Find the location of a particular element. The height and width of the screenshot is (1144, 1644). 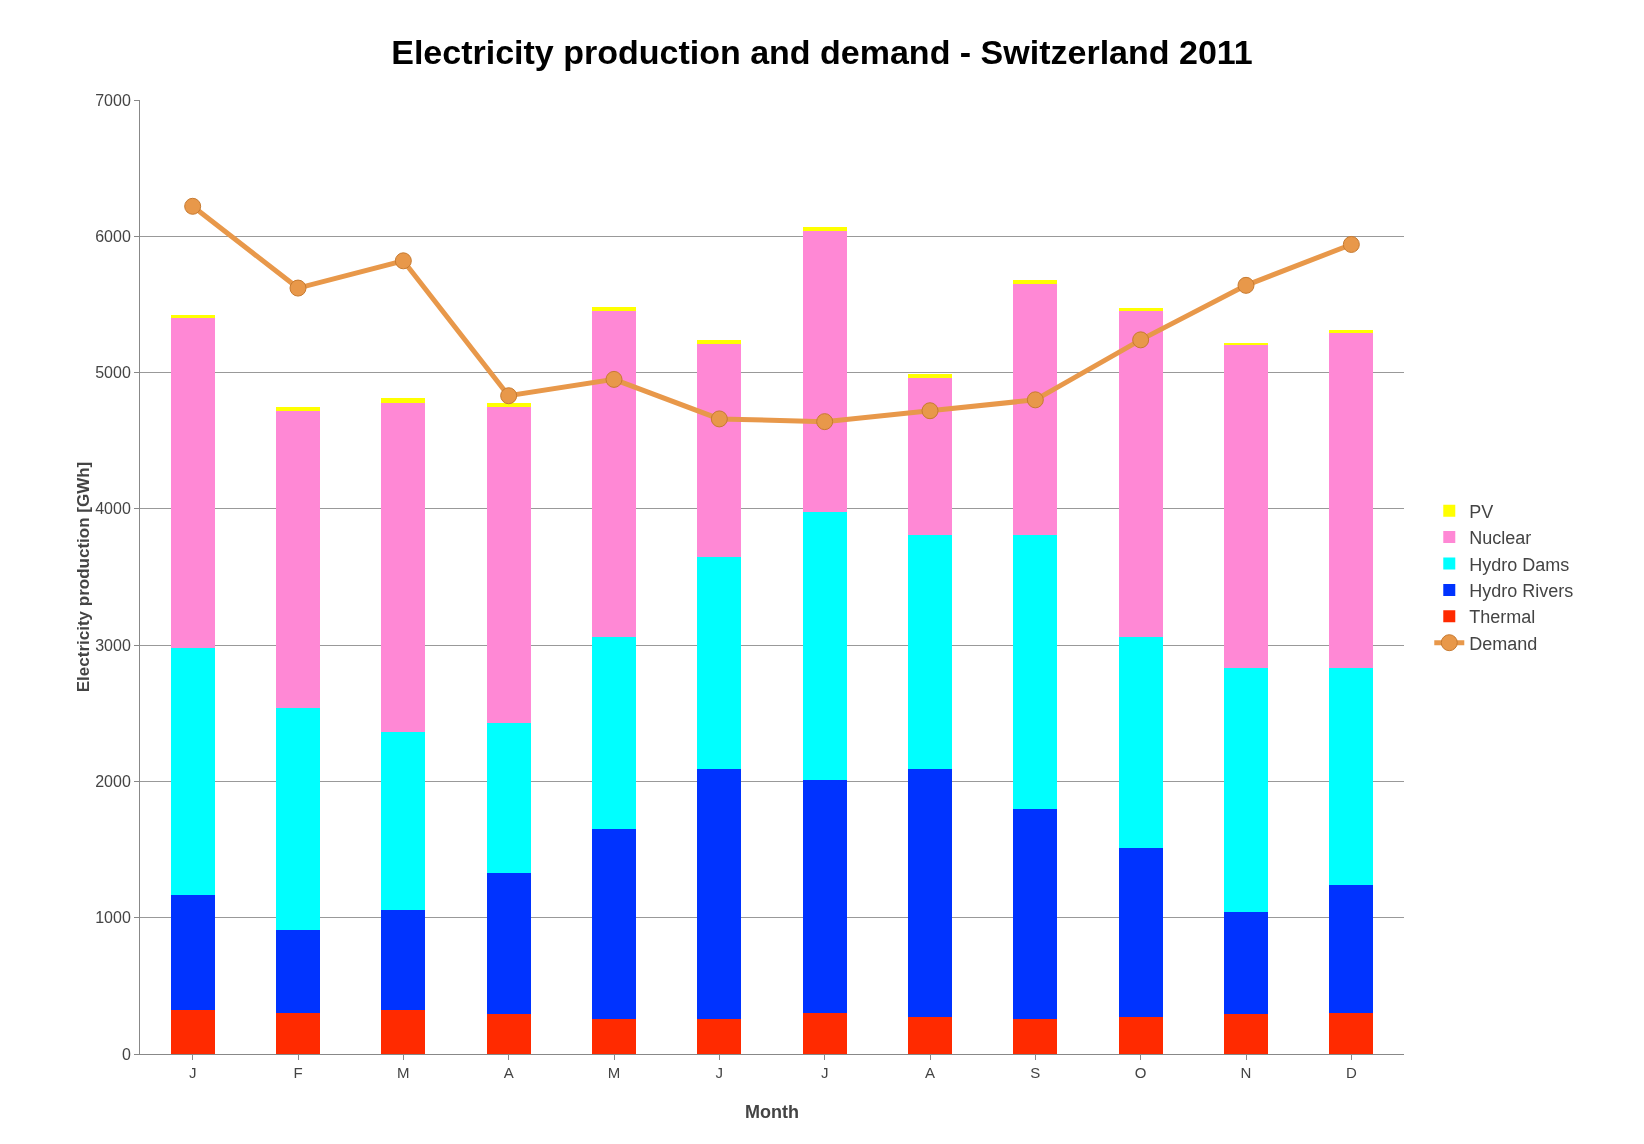

y-tick-label: 1000 is located at coordinates (113, 918).